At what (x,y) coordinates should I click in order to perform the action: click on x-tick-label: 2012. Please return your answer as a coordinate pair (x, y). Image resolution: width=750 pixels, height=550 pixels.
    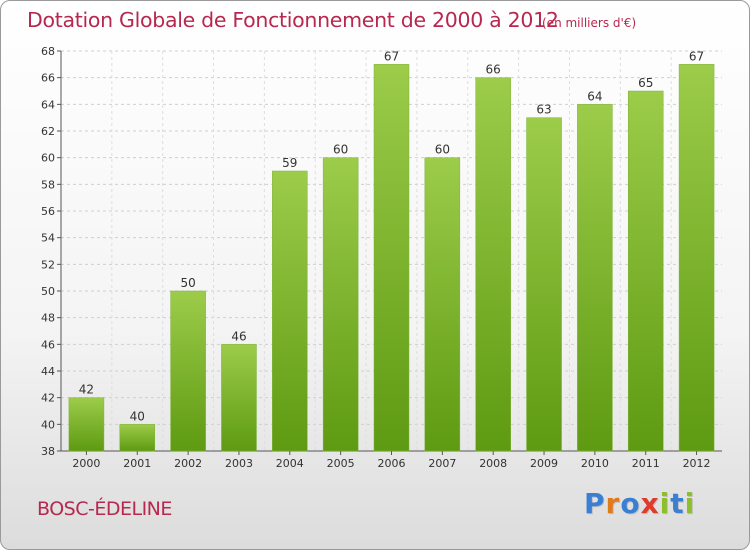
    Looking at the image, I should click on (697, 463).